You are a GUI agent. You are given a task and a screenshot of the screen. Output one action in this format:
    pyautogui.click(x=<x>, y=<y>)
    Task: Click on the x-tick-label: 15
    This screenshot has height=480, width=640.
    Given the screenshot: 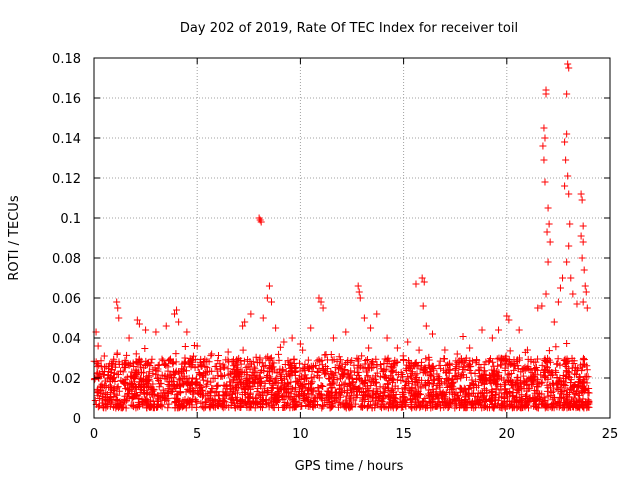 What is the action you would take?
    pyautogui.click(x=403, y=434)
    